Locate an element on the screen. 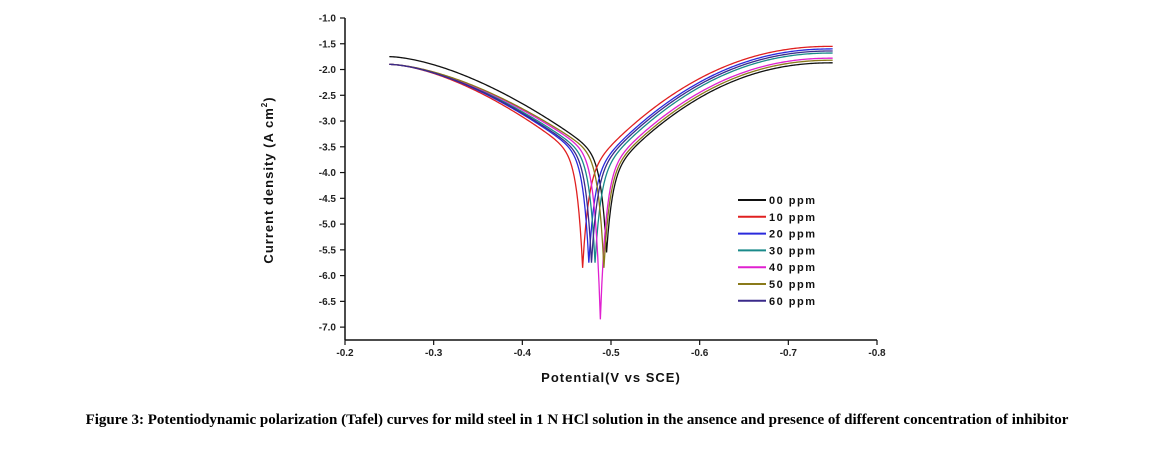 The width and height of the screenshot is (1154, 463). y-tick-label: -2.0 is located at coordinates (328, 70).